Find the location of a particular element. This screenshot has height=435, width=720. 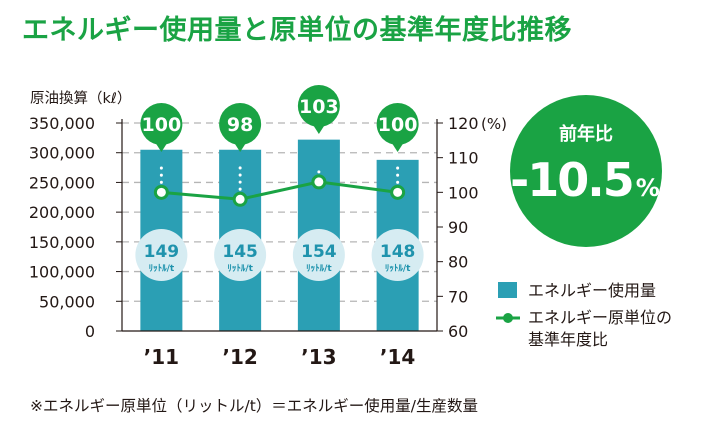

y-tick-right: 120 is located at coordinates (463, 123).